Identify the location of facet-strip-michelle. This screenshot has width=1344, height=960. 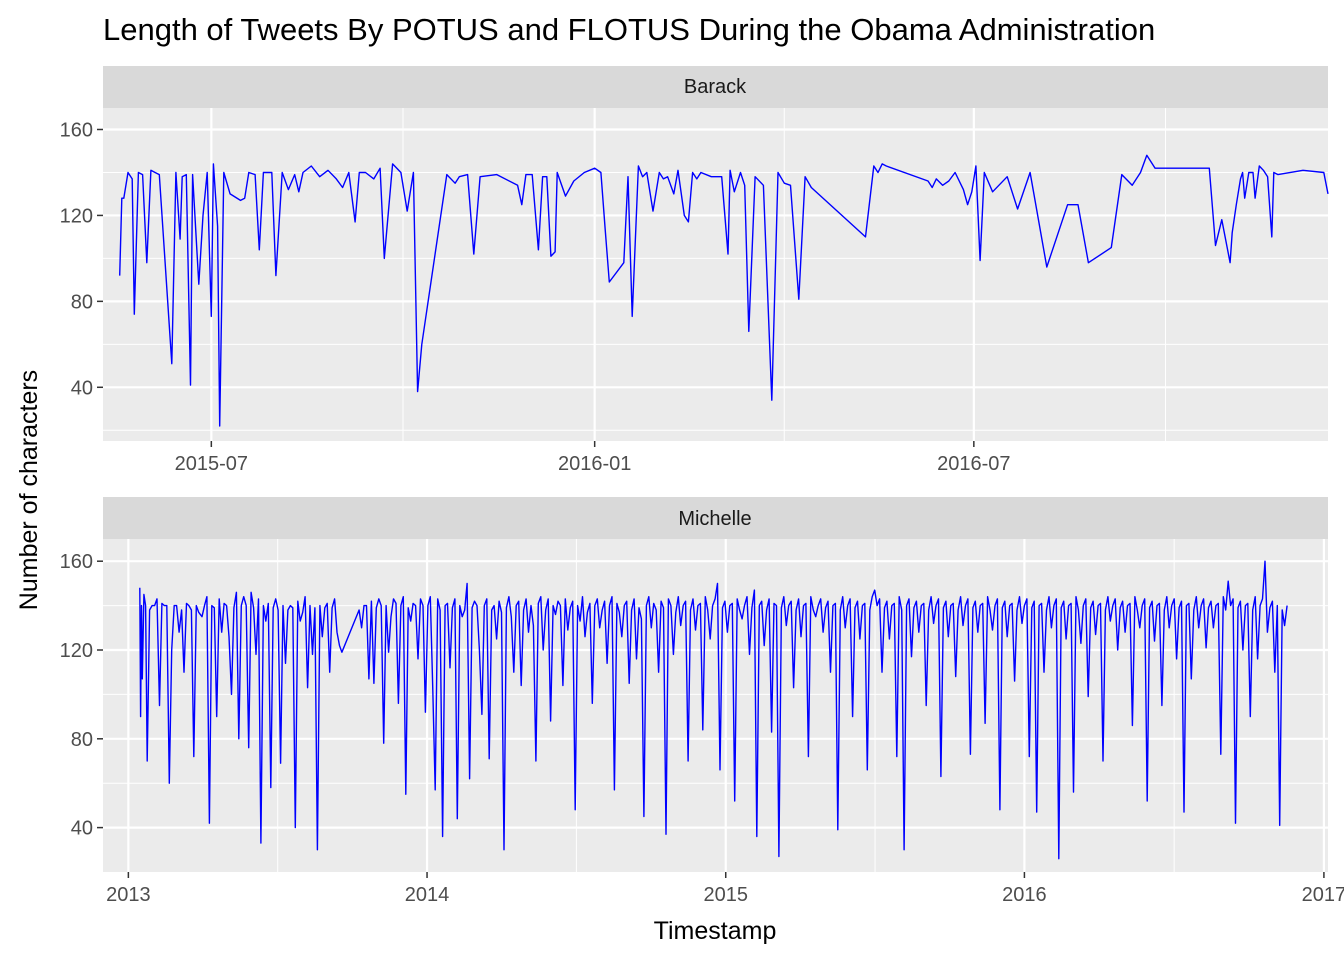
(715, 518).